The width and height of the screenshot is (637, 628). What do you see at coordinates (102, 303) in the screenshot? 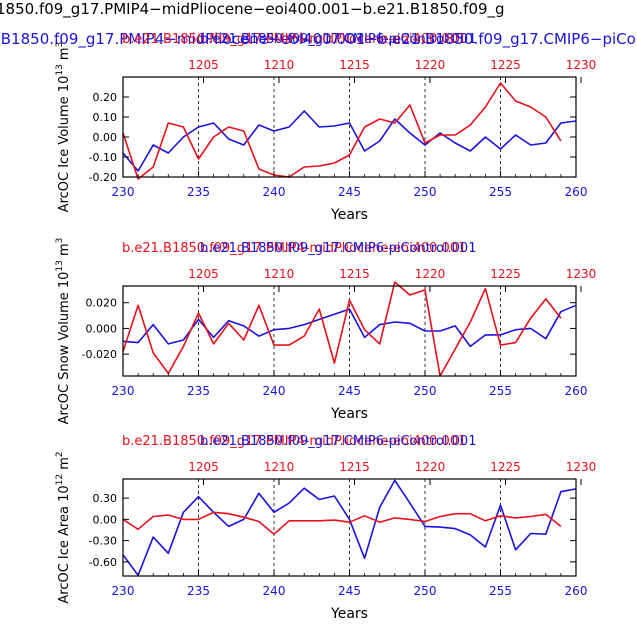
I see `y-tick-label: 0.020` at bounding box center [102, 303].